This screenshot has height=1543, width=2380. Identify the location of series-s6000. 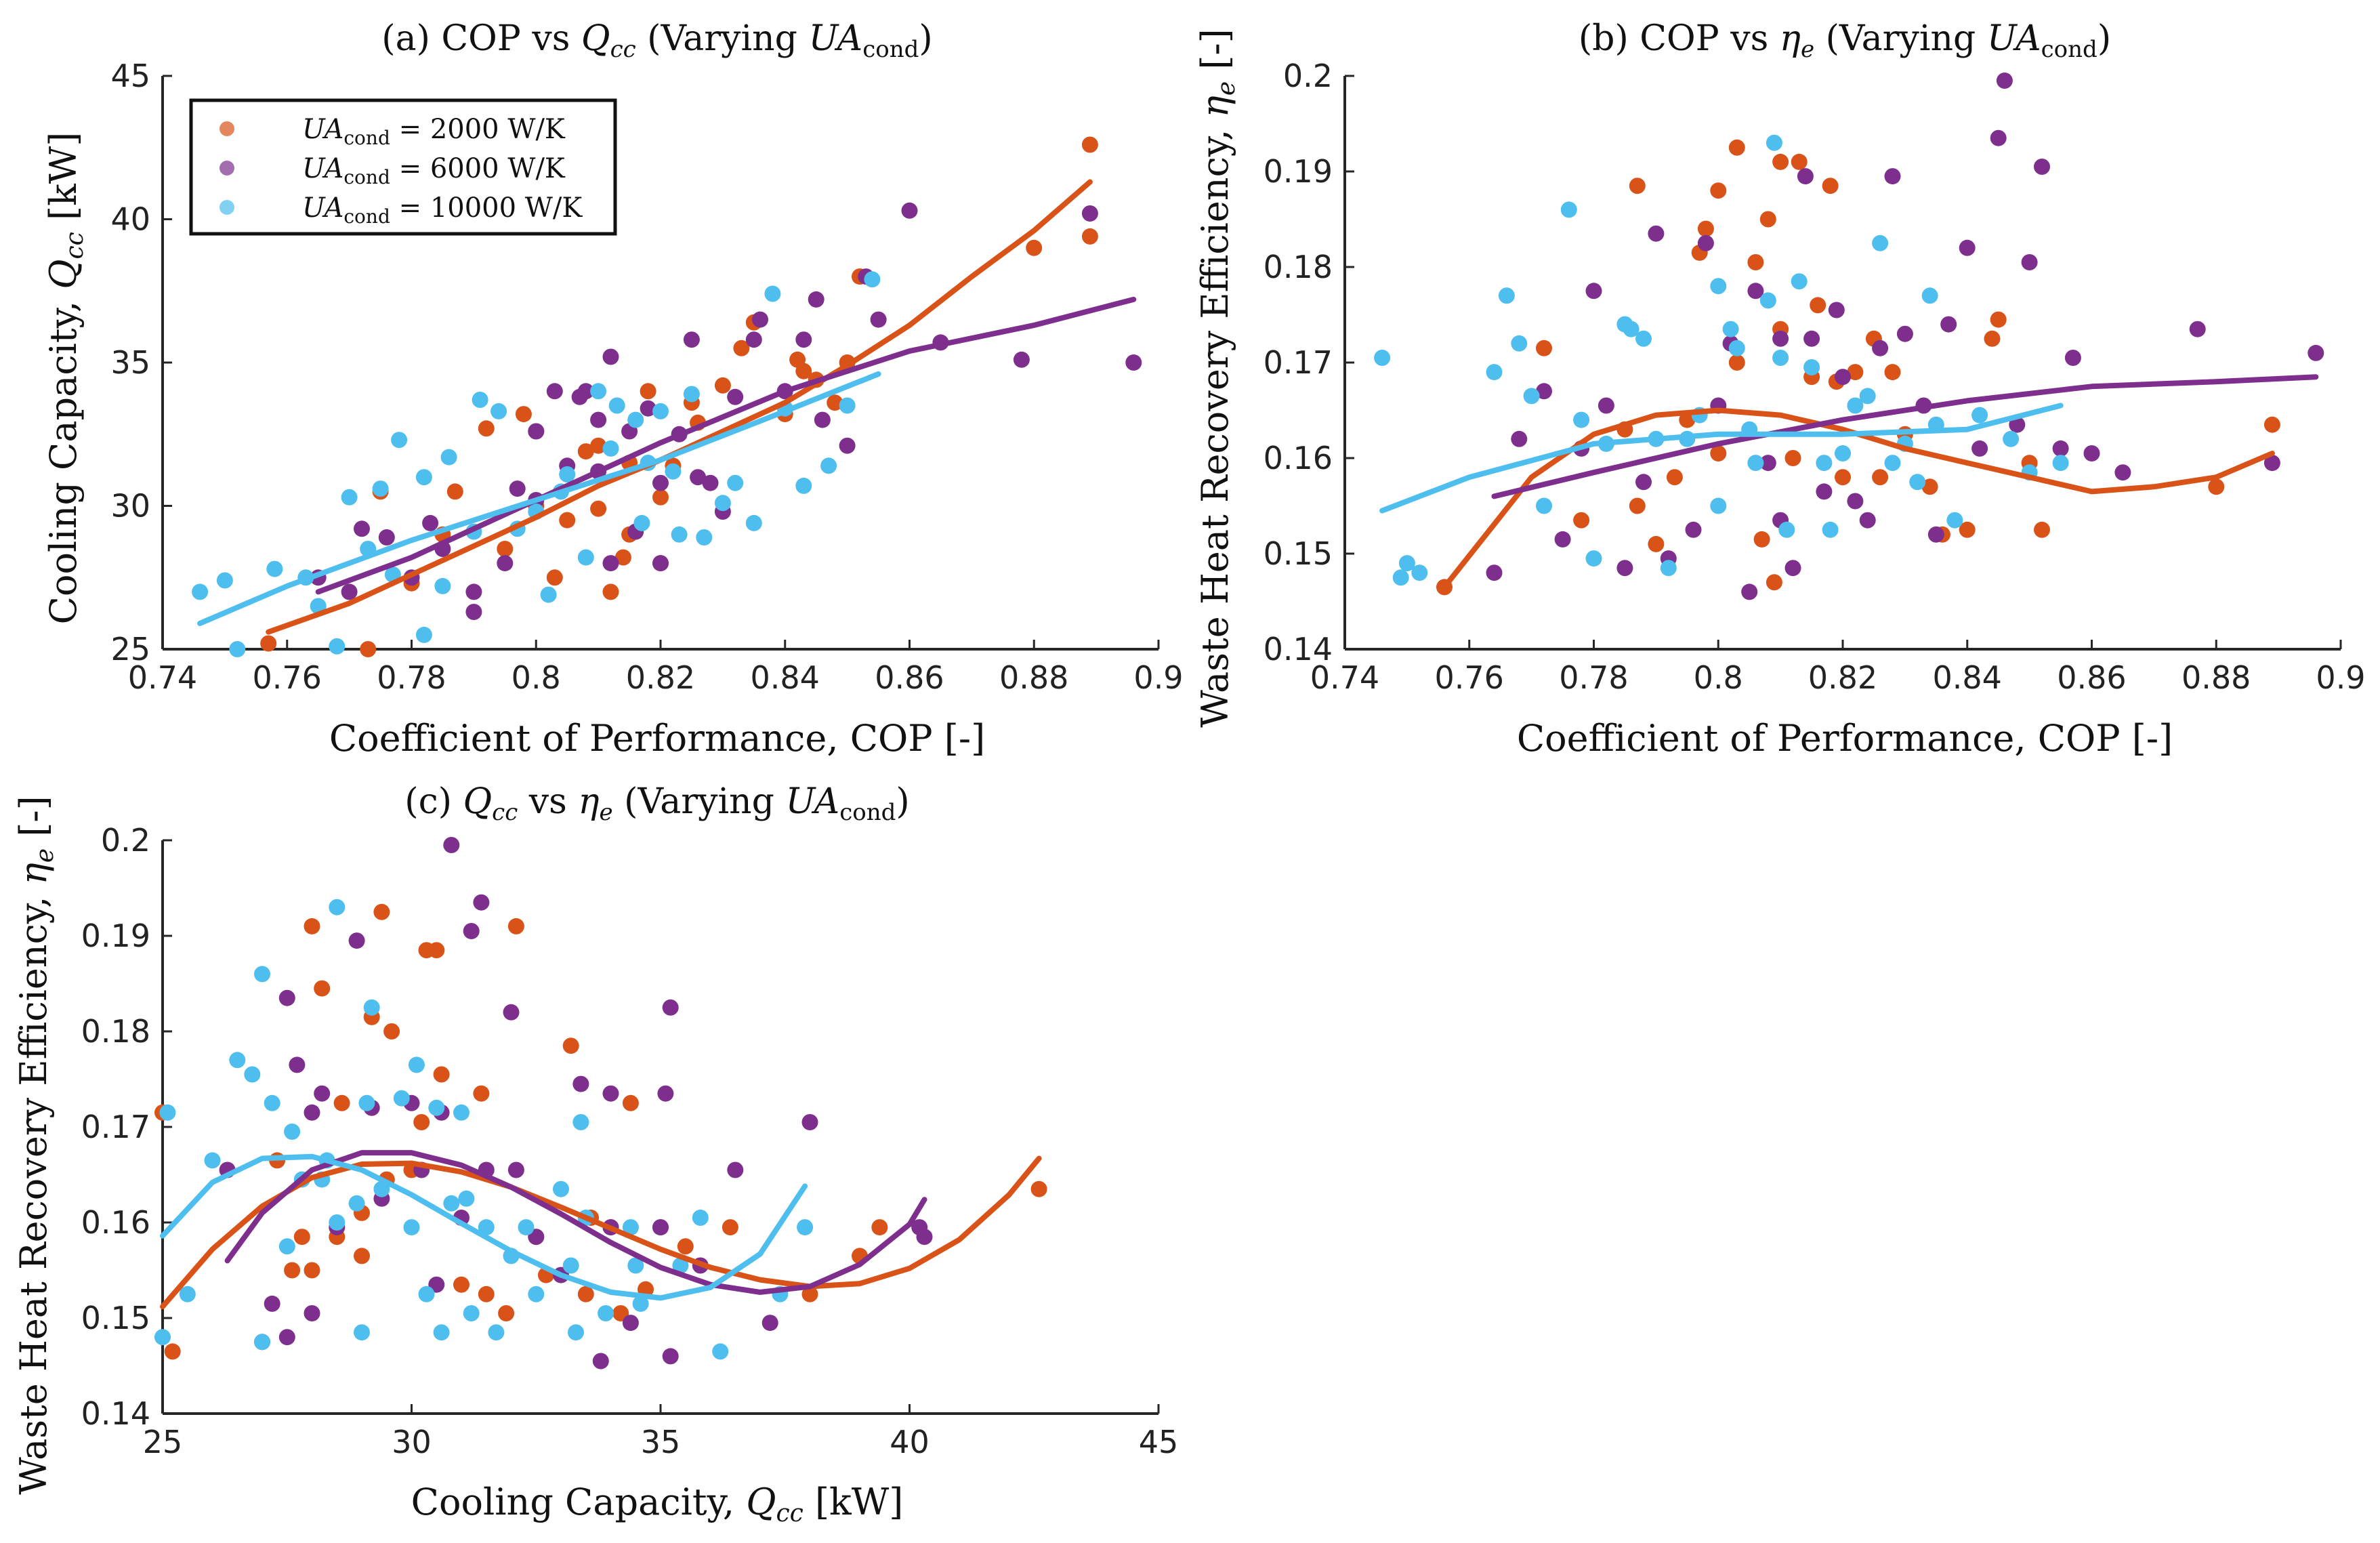
(576, 1103).